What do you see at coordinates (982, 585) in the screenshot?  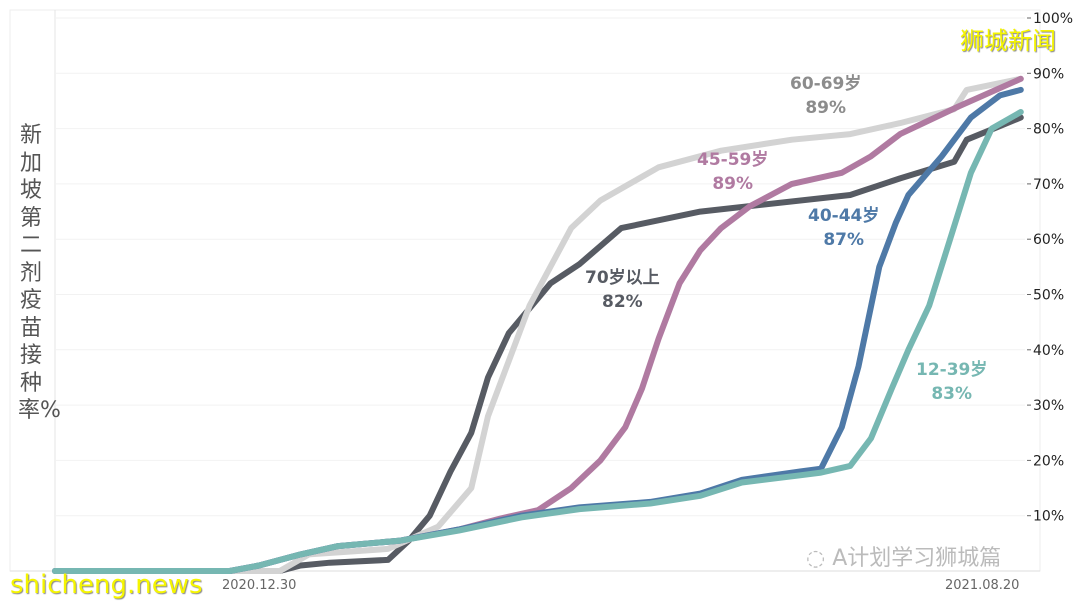 I see `x-tick-end: 2021.08.20` at bounding box center [982, 585].